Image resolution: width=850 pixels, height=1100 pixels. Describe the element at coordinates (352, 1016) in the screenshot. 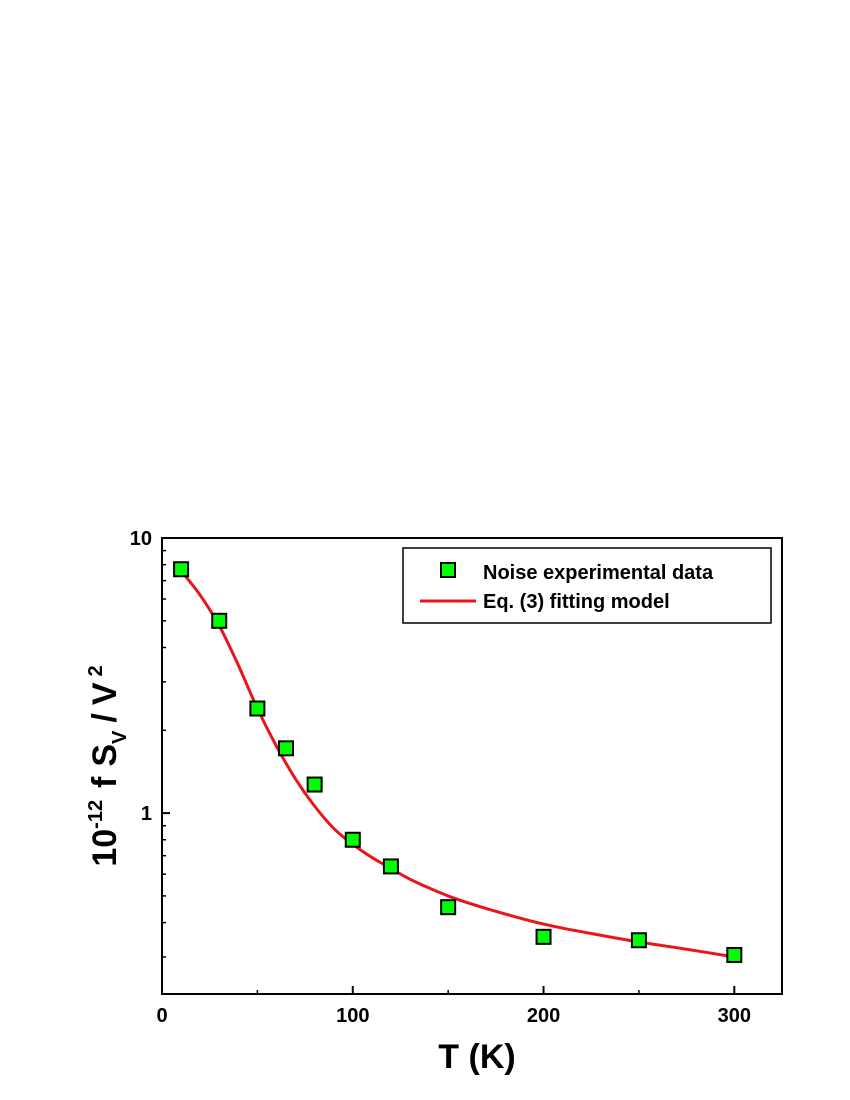

I see `x-tick-label: 100` at that location.